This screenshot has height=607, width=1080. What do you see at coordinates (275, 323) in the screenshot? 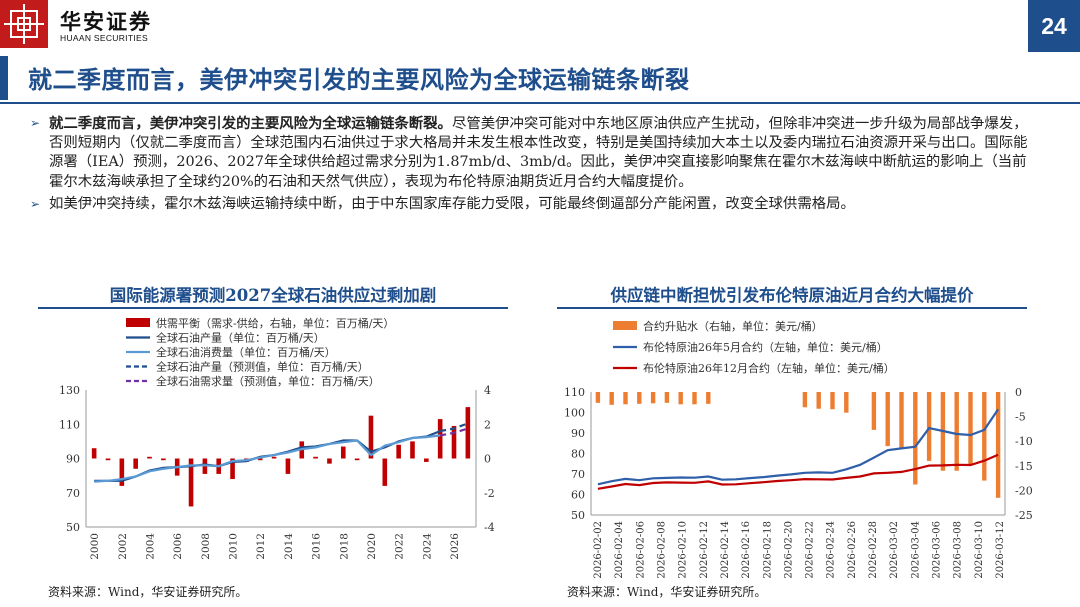
I see `legend-label: 供需平衡（需求-供给，右轴，单位：百万桶/天）` at bounding box center [275, 323].